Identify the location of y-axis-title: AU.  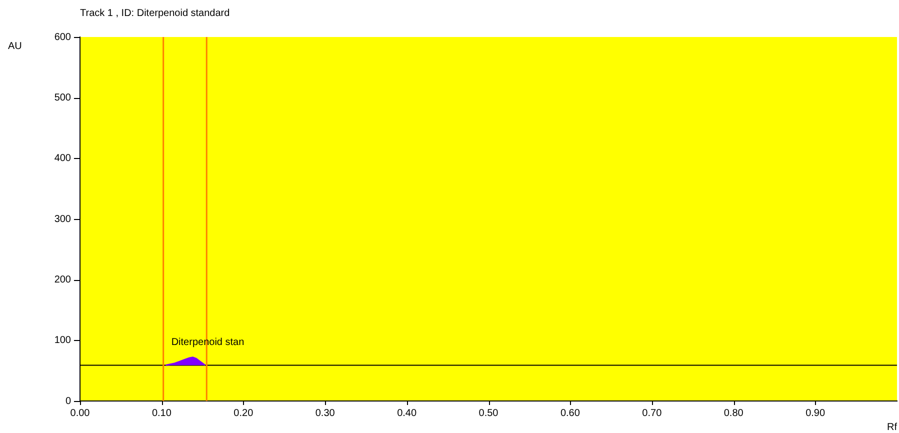
(15, 46).